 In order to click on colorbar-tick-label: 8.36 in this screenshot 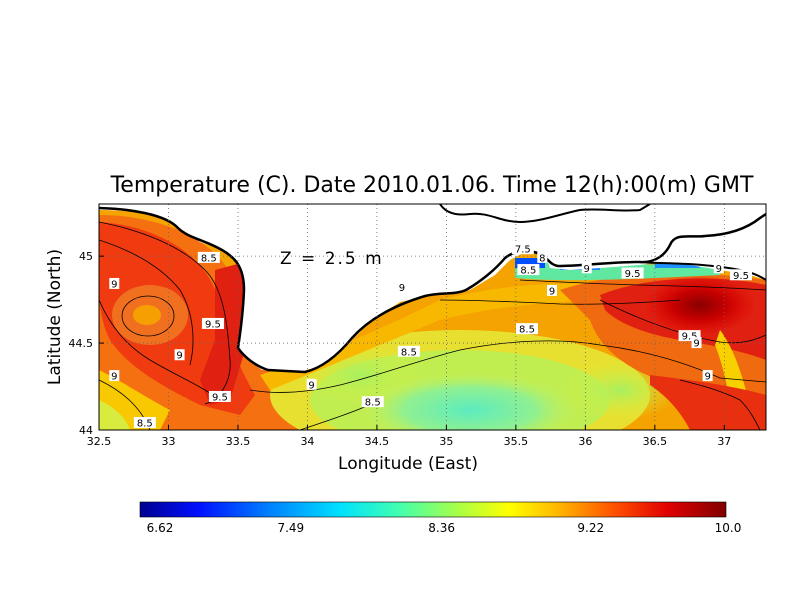, I will do `click(441, 528)`.